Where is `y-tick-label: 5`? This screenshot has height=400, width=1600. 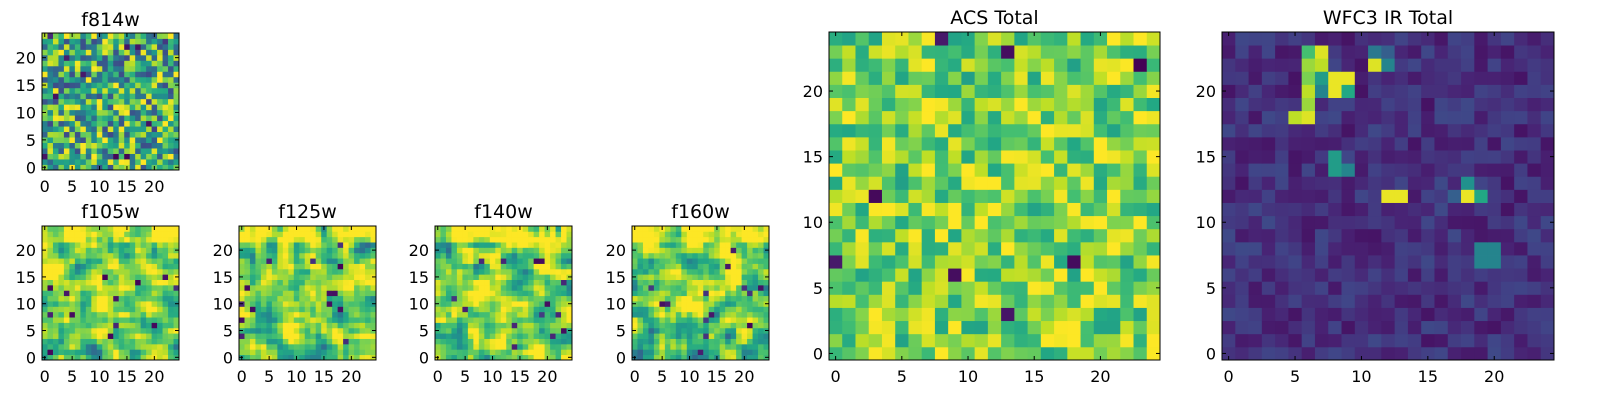 y-tick-label: 5 is located at coordinates (621, 331).